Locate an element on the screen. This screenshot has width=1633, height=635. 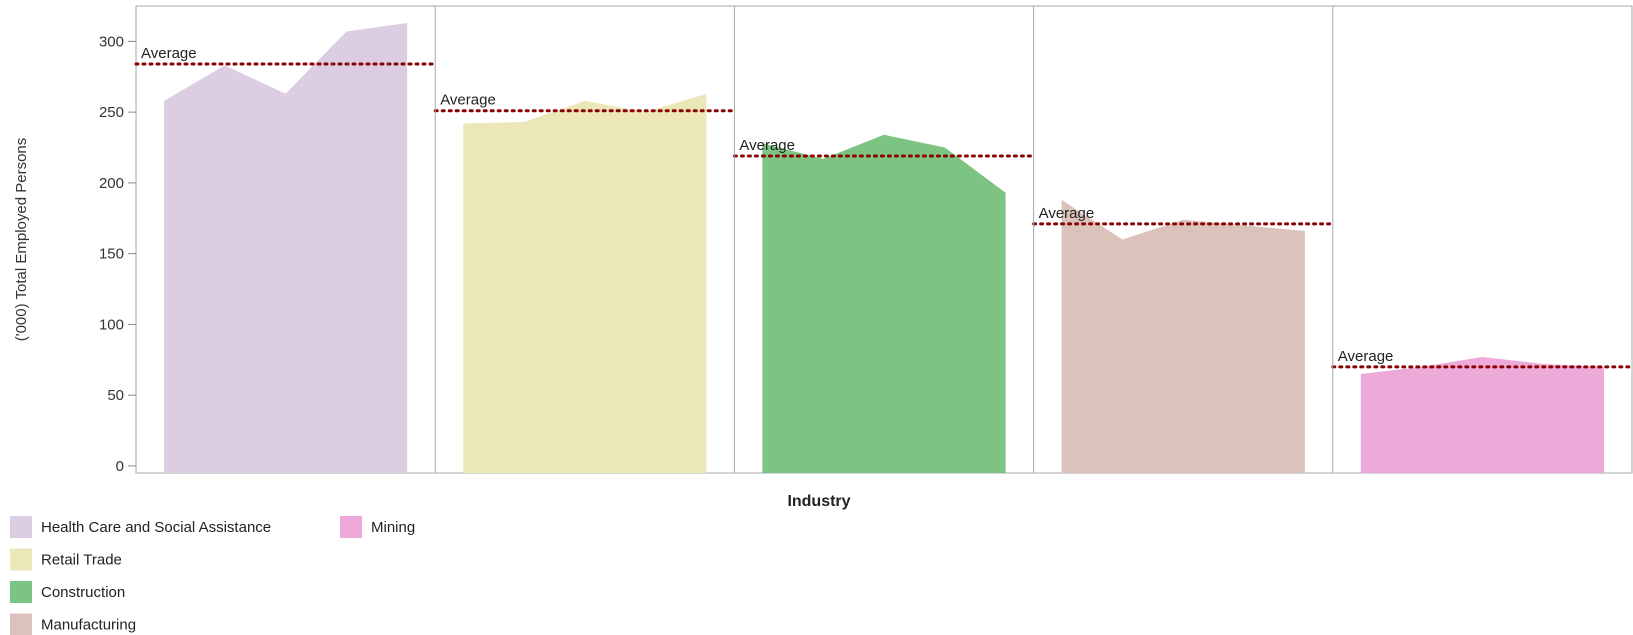
y-tick-label: 150 is located at coordinates (111, 254).